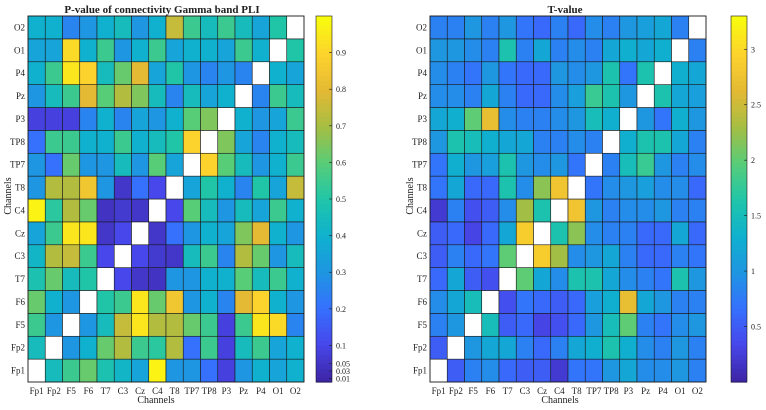  I want to click on tvalue-colorbar-tick-label: 1, so click(753, 271).